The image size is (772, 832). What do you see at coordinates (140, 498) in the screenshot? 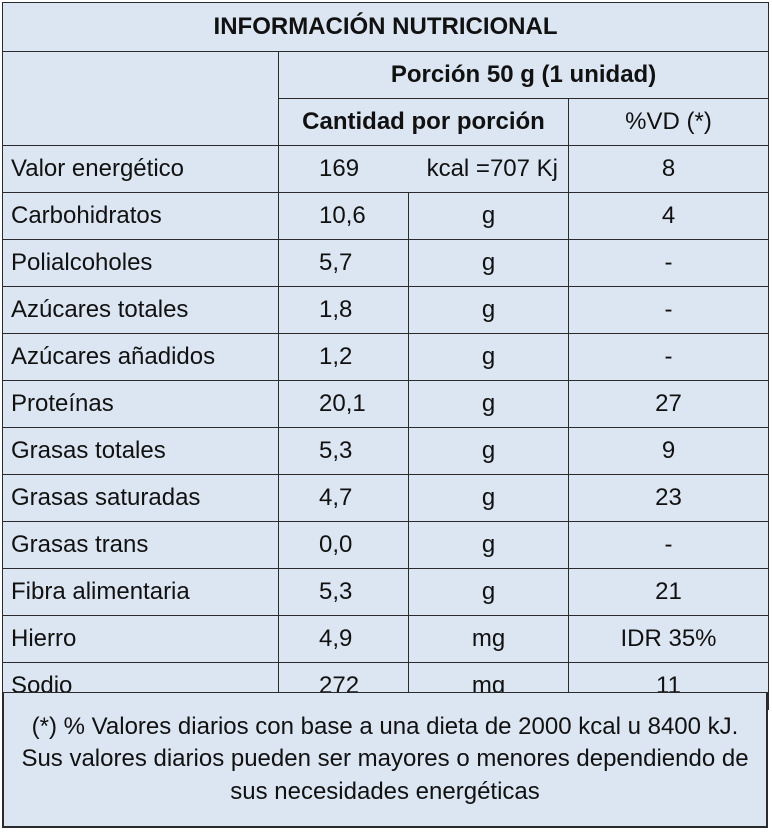
I see `nutrient-name: Grasas saturadas` at bounding box center [140, 498].